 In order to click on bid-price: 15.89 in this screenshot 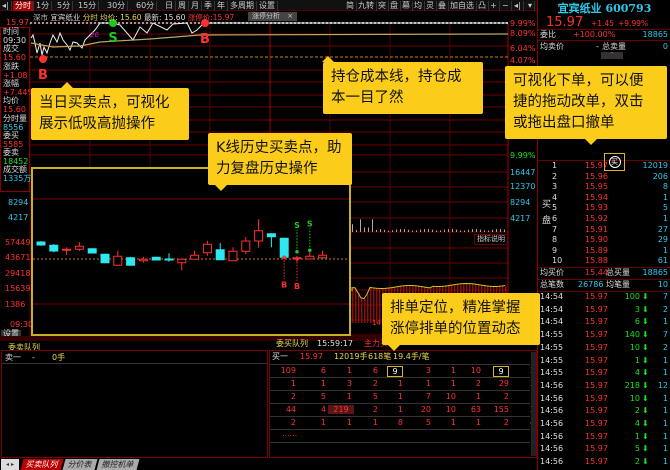, I will do `click(596, 250)`.